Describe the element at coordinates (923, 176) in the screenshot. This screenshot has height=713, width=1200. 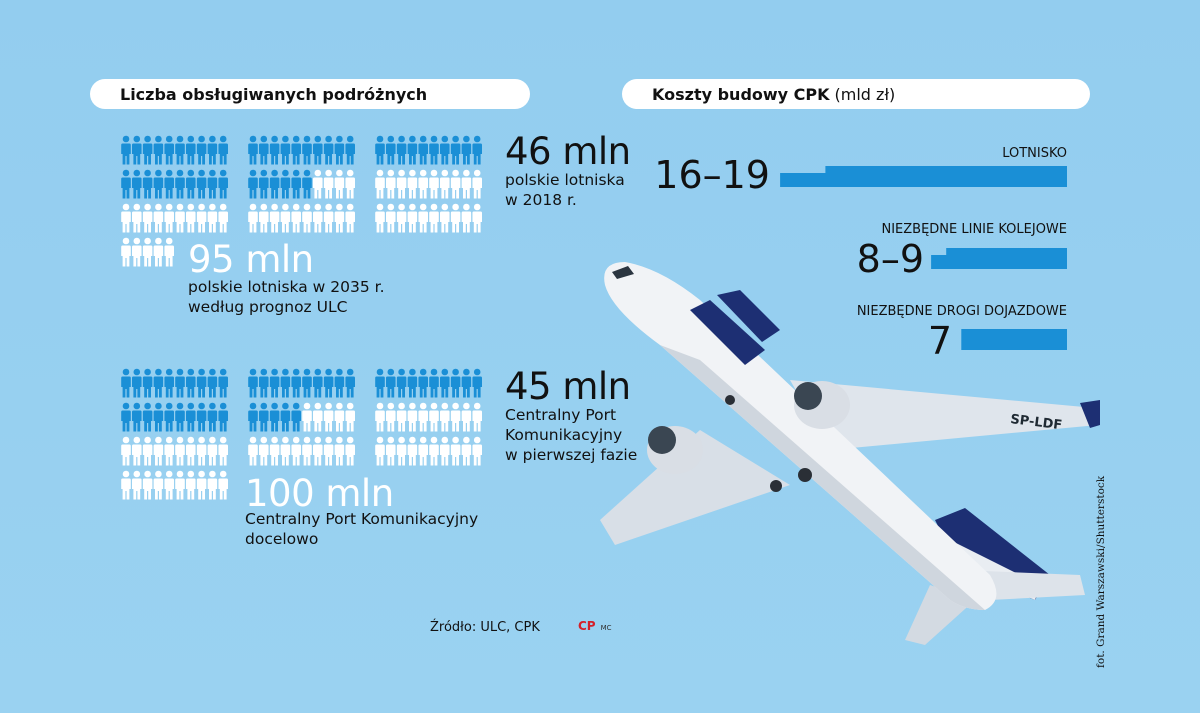
I see `cost-bar` at that location.